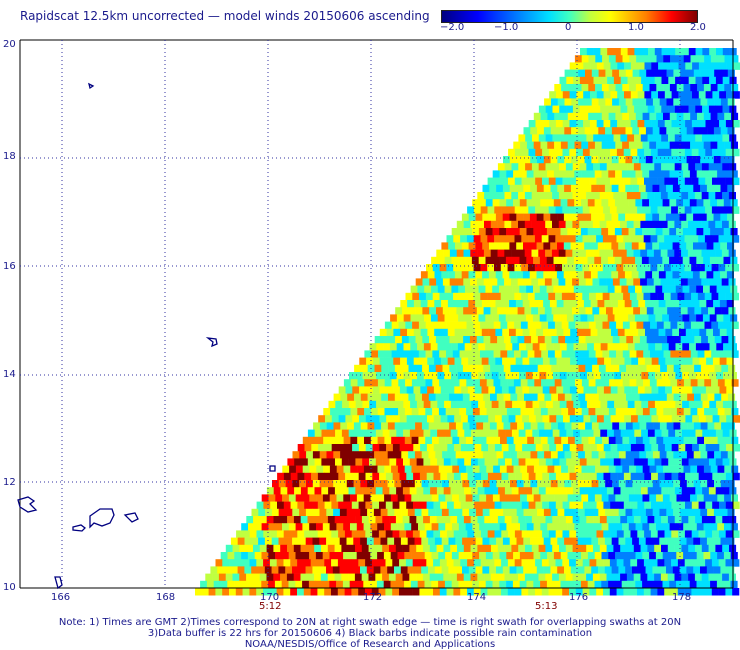 This screenshot has height=650, width=740. I want to click on island-top, so click(91, 86).